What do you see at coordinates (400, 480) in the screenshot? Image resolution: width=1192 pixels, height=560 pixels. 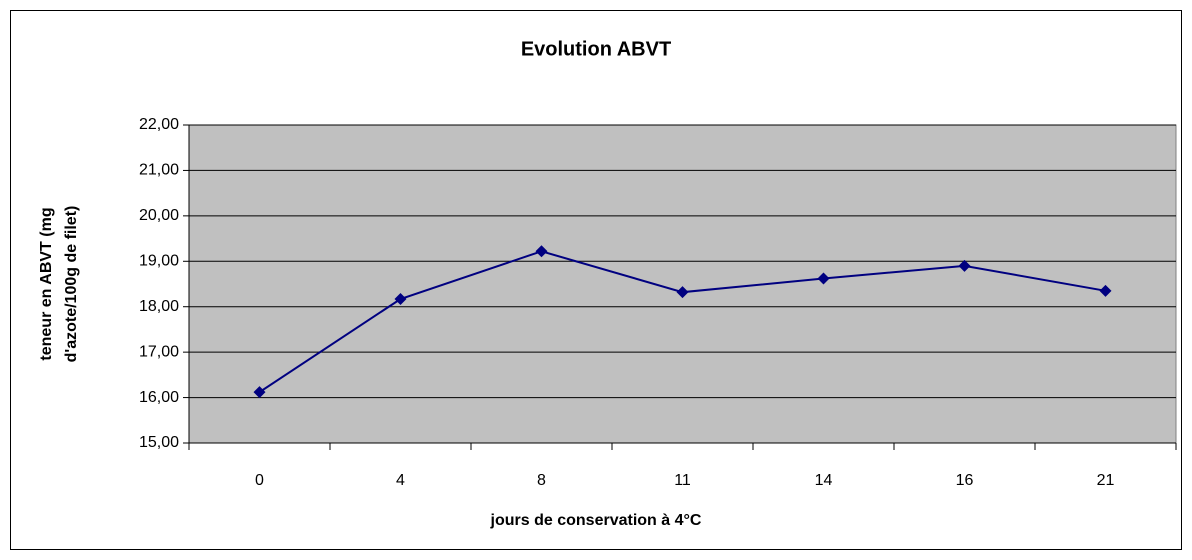 I see `x-tick-label: 4` at bounding box center [400, 480].